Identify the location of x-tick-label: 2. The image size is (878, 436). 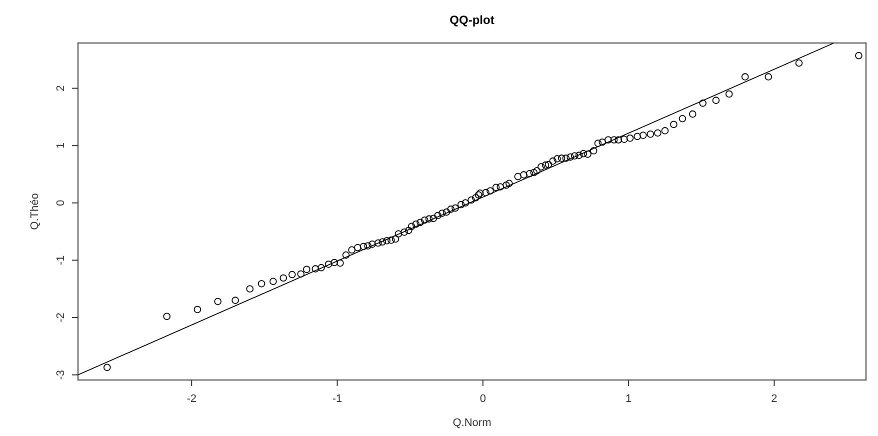
(774, 399).